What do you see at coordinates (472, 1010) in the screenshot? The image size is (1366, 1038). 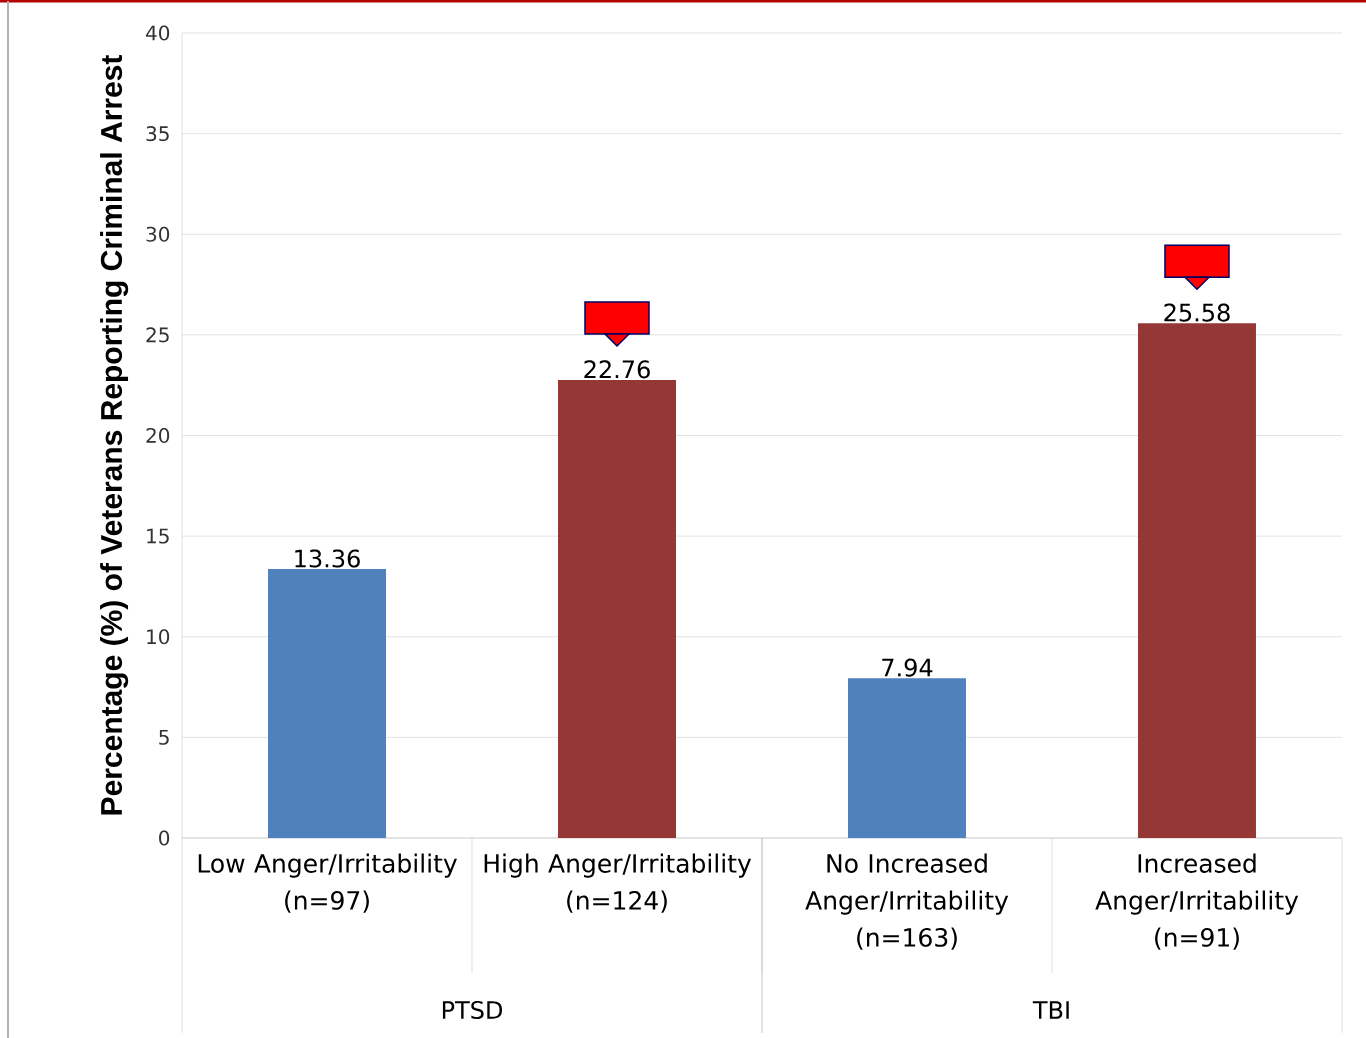 I see `text: PTSD` at bounding box center [472, 1010].